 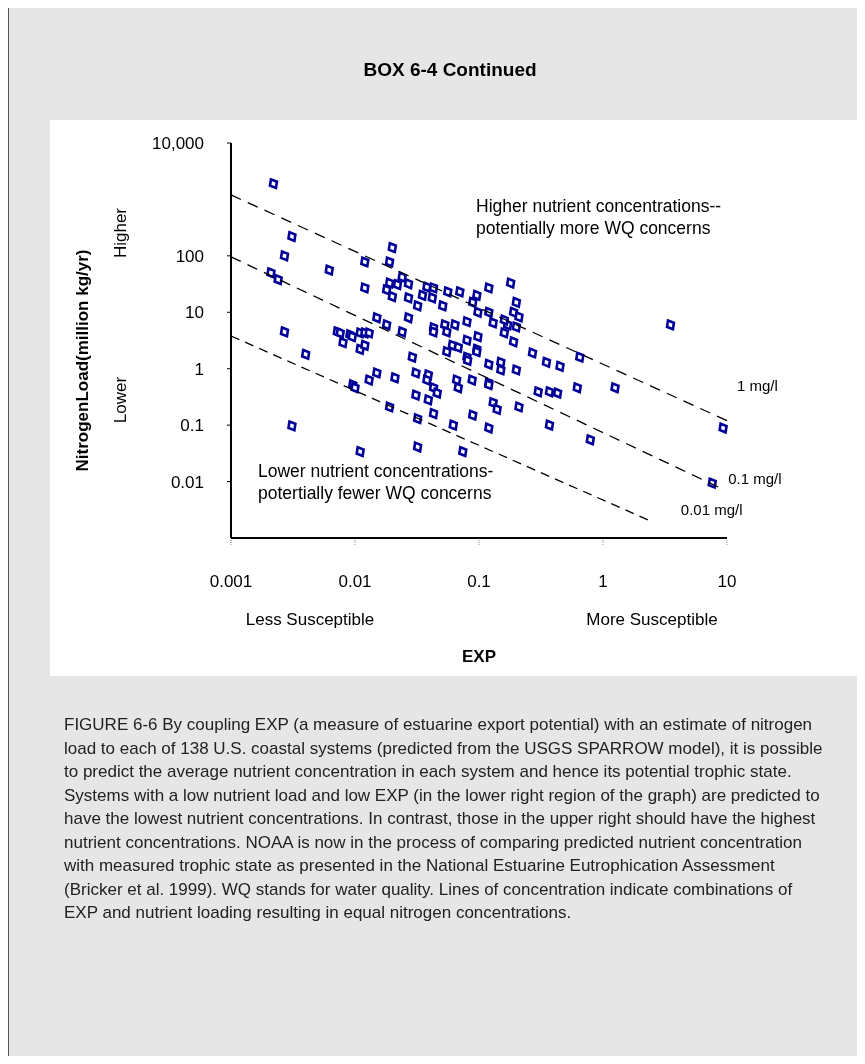 What do you see at coordinates (310, 619) in the screenshot?
I see `text: Less Susceptible` at bounding box center [310, 619].